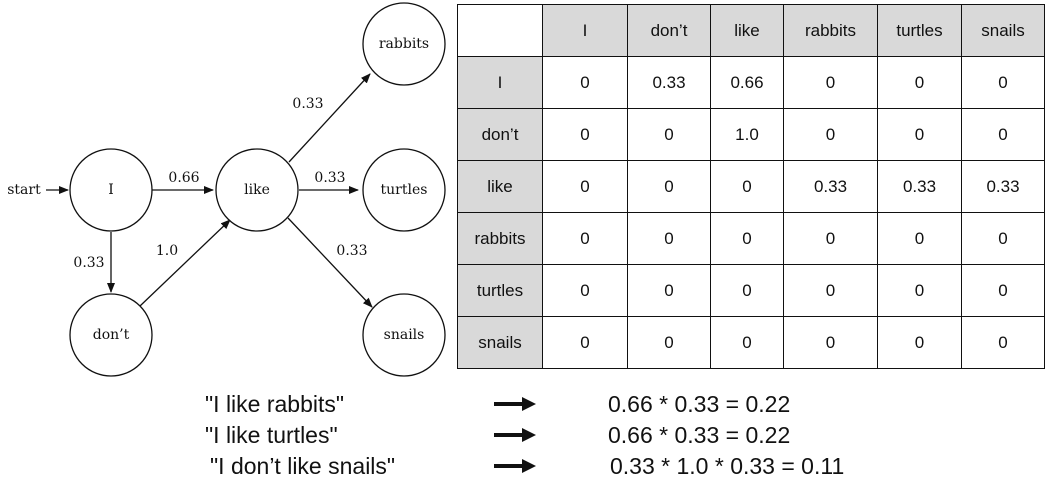 The height and width of the screenshot is (492, 1052). What do you see at coordinates (500, 290) in the screenshot?
I see `matrix-row-header: turtles` at bounding box center [500, 290].